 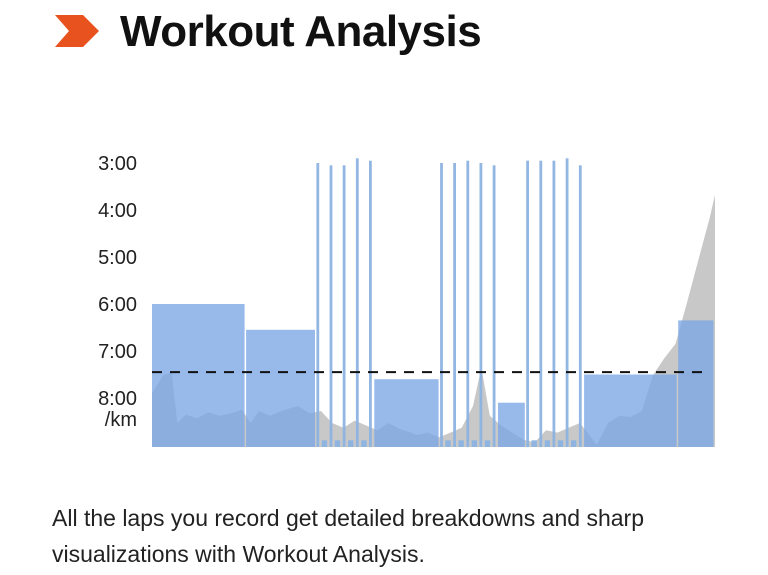 I want to click on y-tick-label: 6:00, so click(x=117, y=305).